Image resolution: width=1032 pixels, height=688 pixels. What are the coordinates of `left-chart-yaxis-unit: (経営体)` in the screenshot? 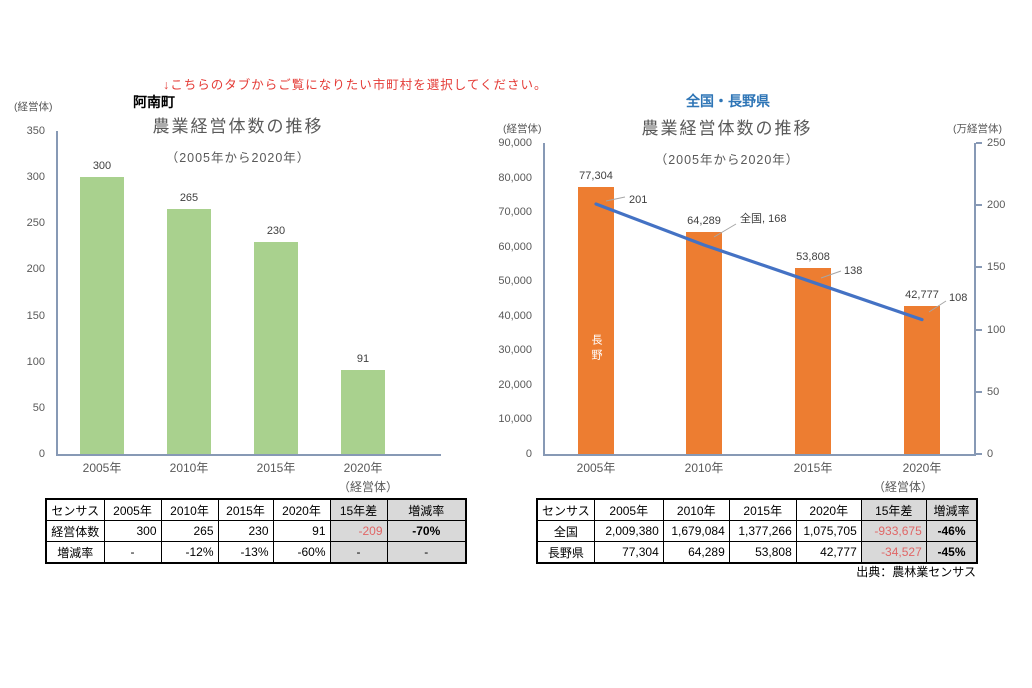 It's located at (33, 107).